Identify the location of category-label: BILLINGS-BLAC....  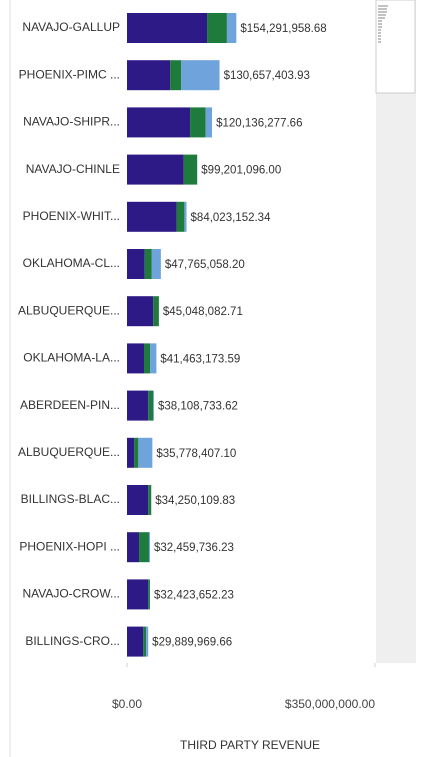
(70, 499).